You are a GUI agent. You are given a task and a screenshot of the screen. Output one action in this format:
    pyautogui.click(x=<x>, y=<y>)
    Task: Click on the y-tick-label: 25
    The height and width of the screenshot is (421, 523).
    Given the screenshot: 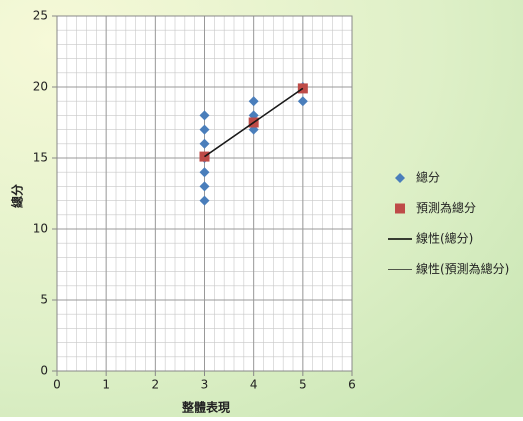 What is the action you would take?
    pyautogui.click(x=40, y=16)
    